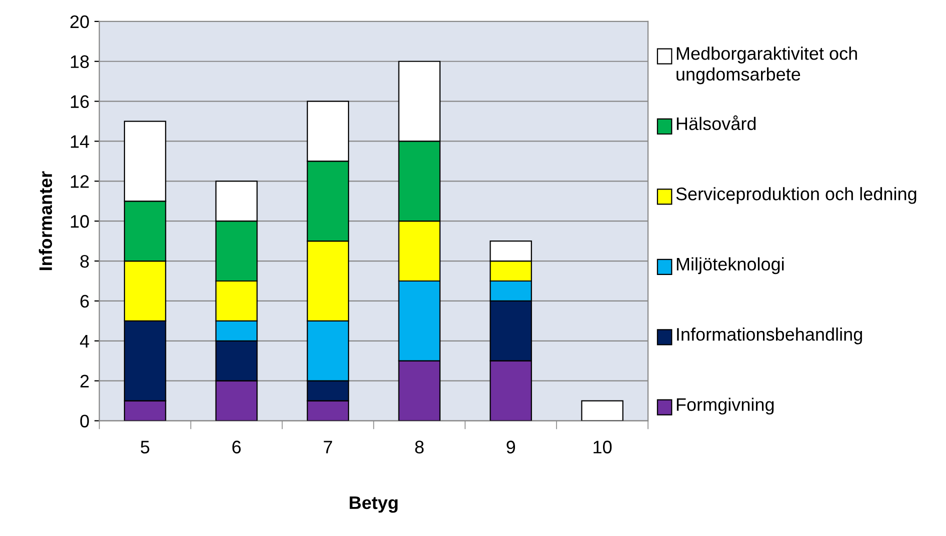 This screenshot has height=536, width=946. What do you see at coordinates (79, 61) in the screenshot?
I see `y-tick-label: 18` at bounding box center [79, 61].